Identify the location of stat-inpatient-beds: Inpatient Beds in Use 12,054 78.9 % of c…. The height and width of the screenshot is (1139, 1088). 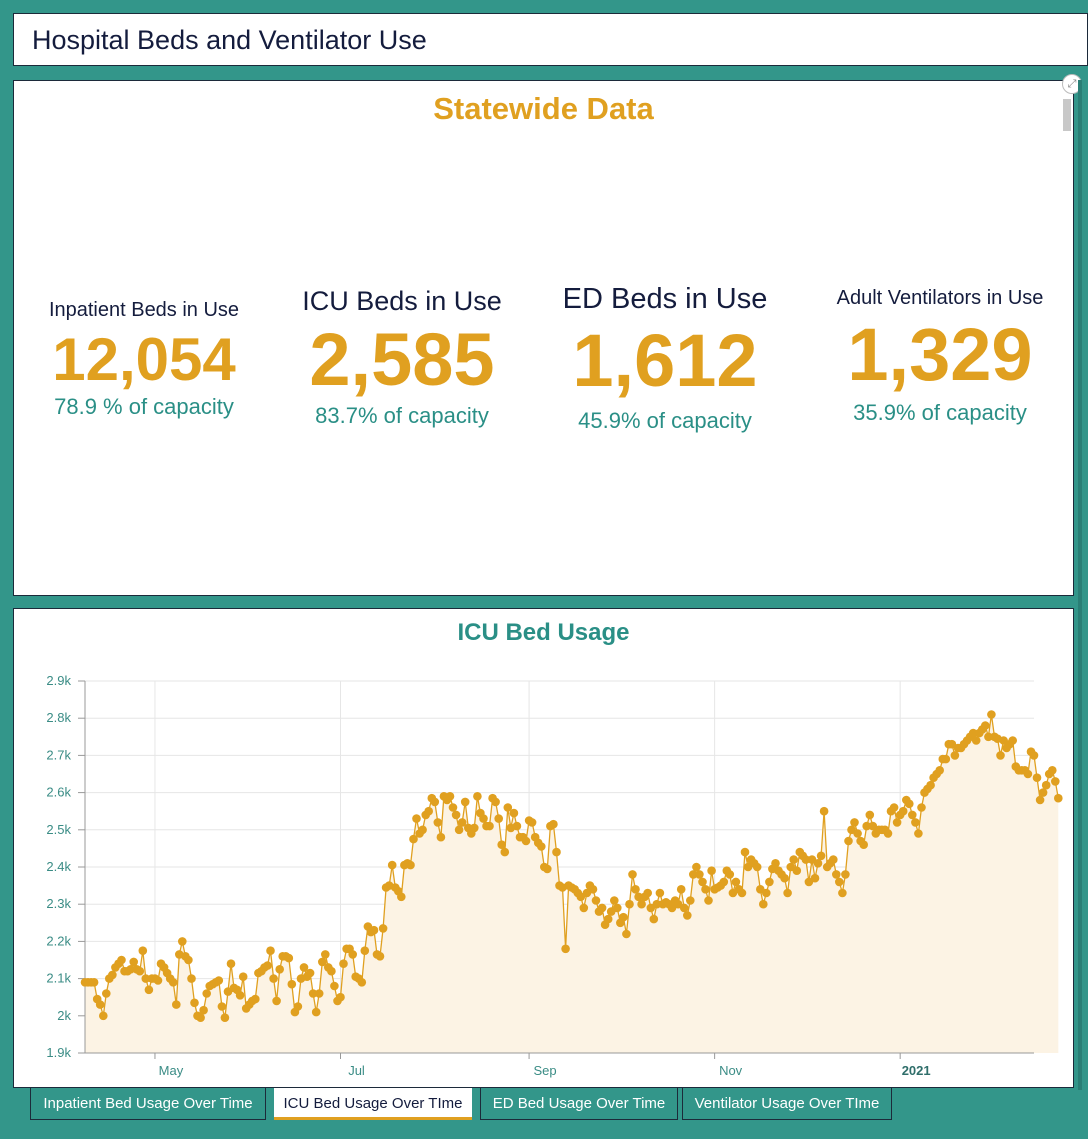
(144, 359).